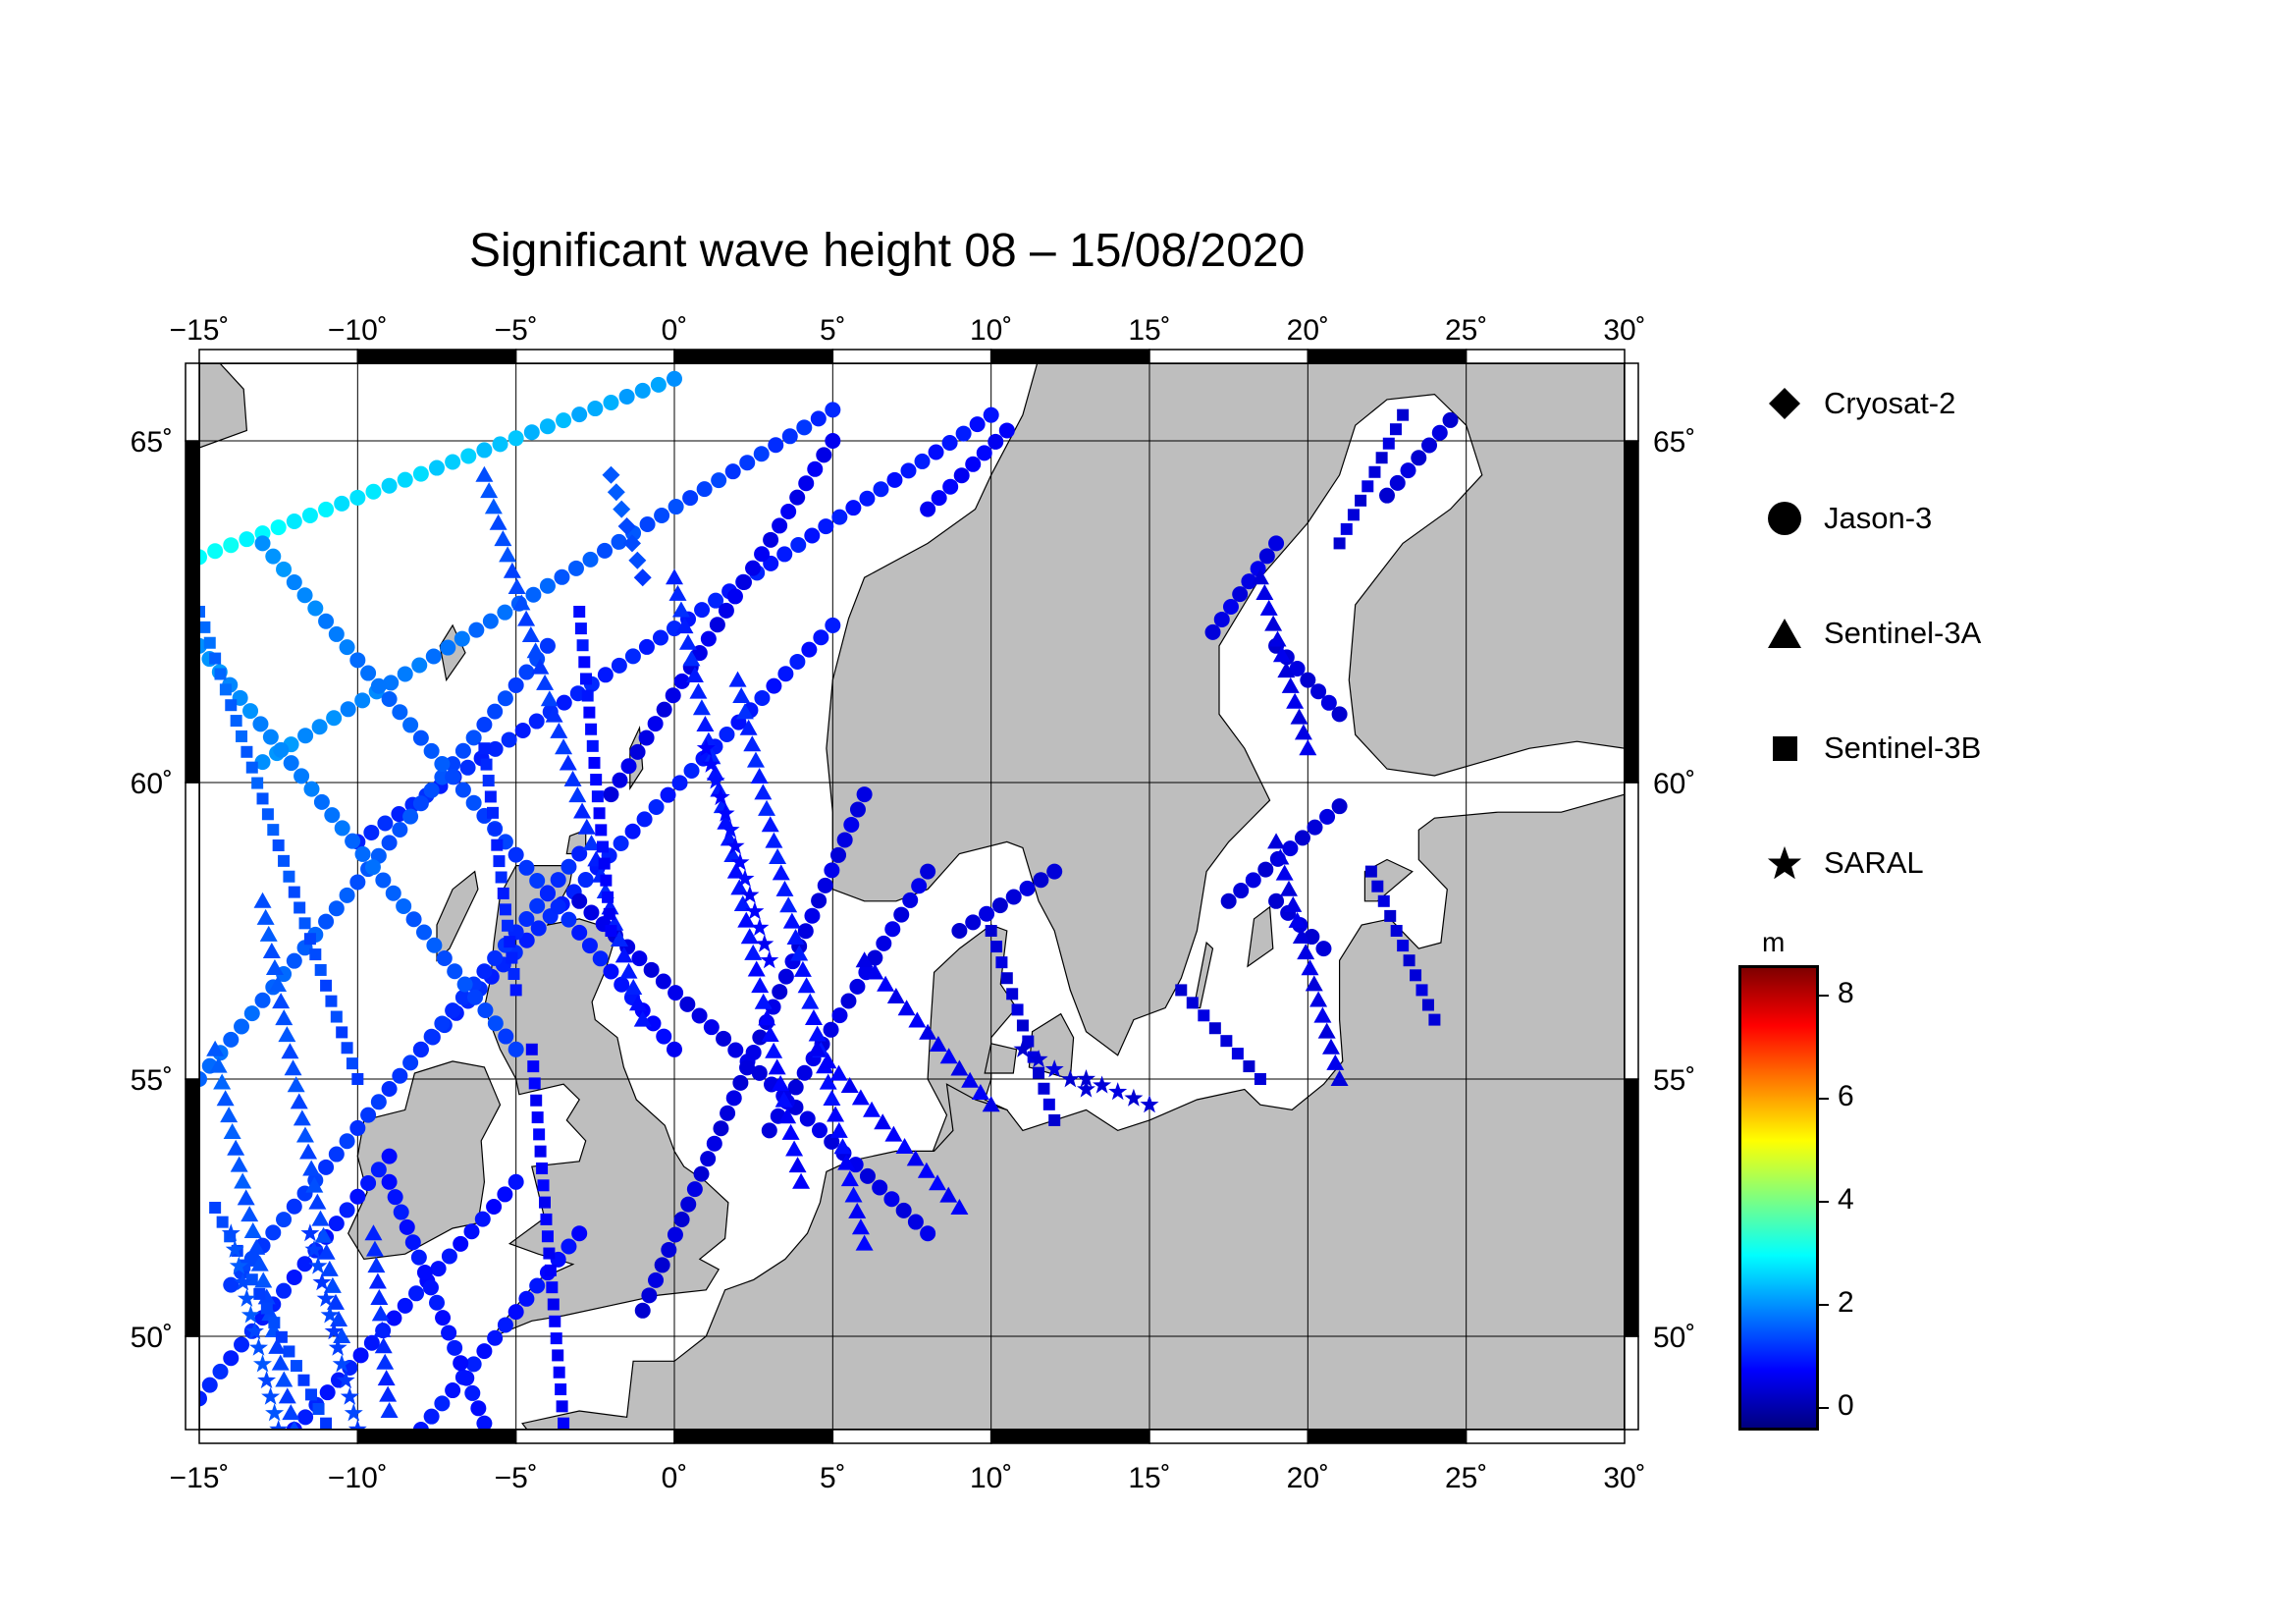 This screenshot has width=2296, height=1623. I want to click on legend-label: Cryosat-2, so click(1890, 403).